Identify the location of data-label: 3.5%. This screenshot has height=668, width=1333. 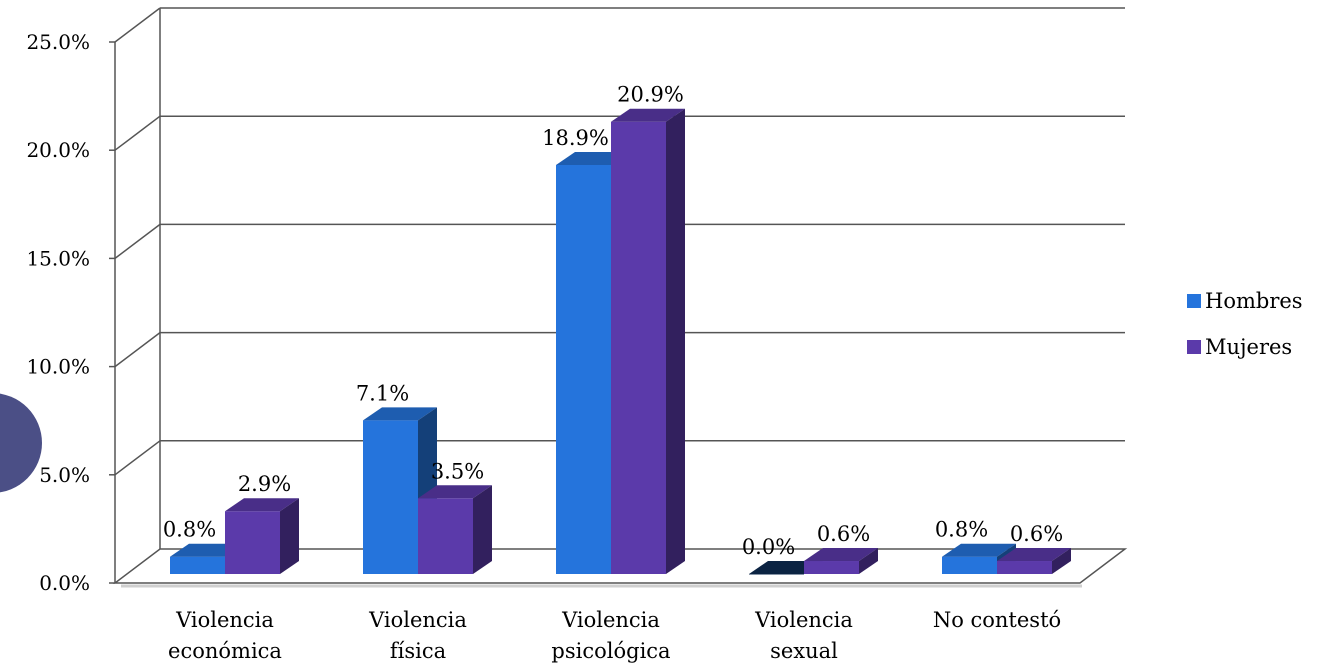
(457, 471).